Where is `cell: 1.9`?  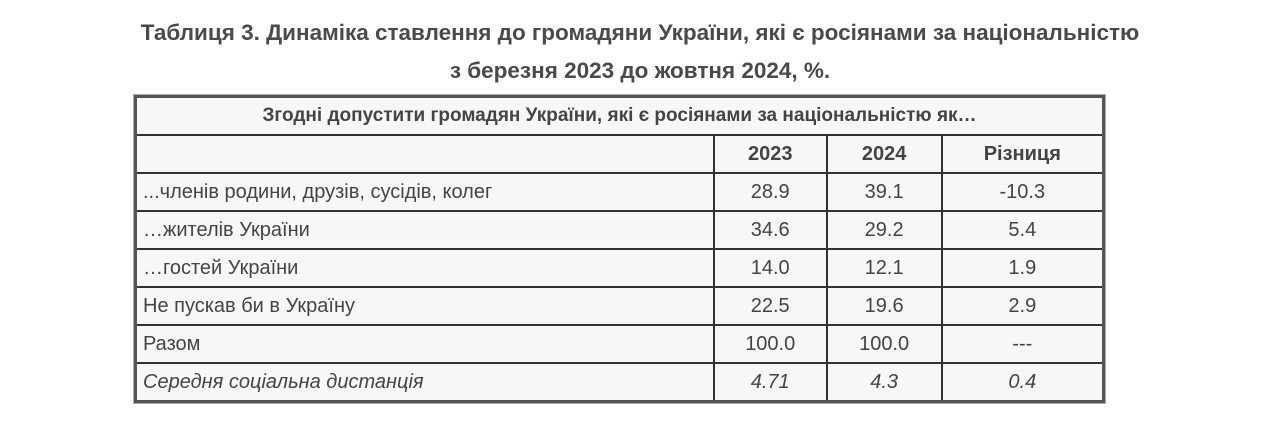
cell: 1.9 is located at coordinates (1022, 268).